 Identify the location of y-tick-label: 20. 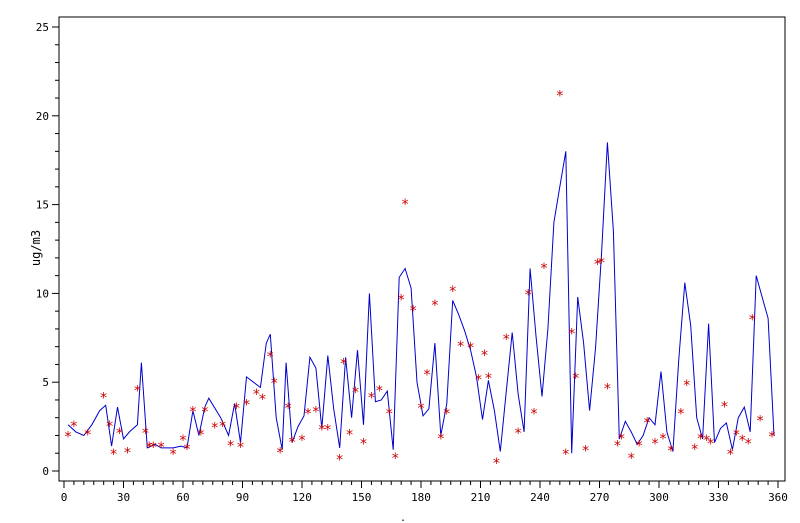
(42, 116).